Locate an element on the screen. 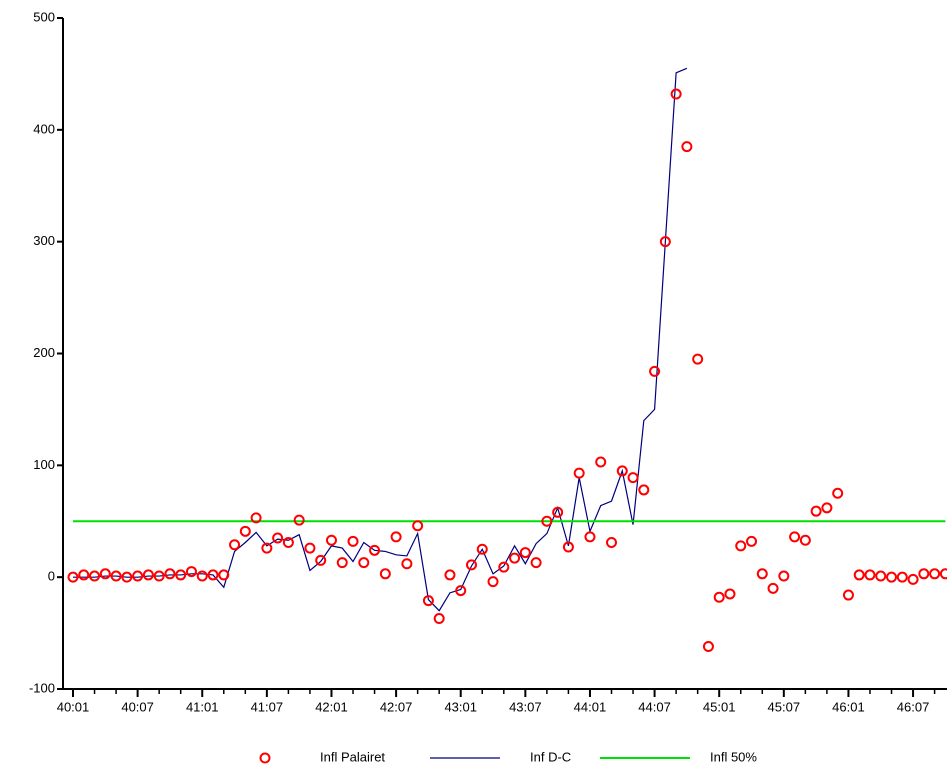 The height and width of the screenshot is (768, 947). x-tick-label: 40:07 is located at coordinates (137, 706).